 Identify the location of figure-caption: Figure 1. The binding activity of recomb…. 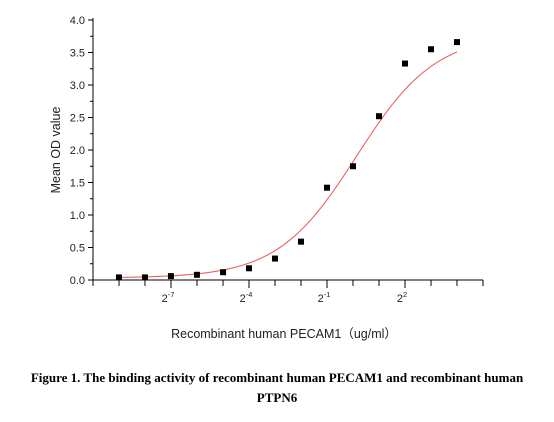
(277, 388).